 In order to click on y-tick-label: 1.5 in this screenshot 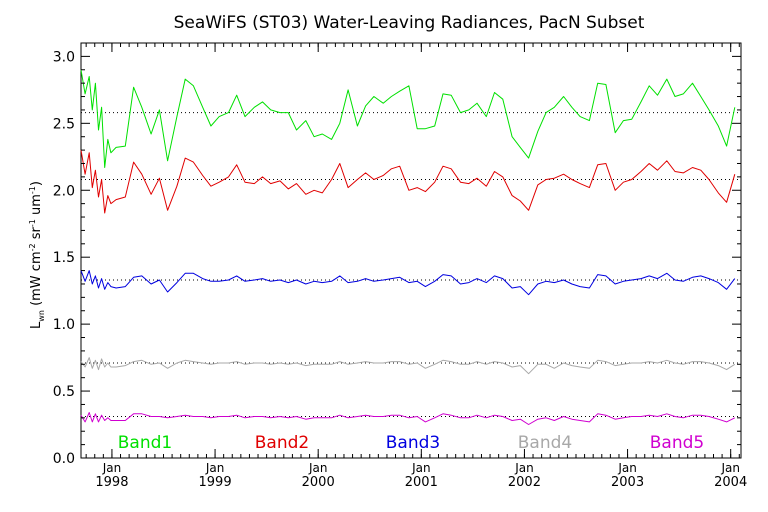, I will do `click(64, 258)`.